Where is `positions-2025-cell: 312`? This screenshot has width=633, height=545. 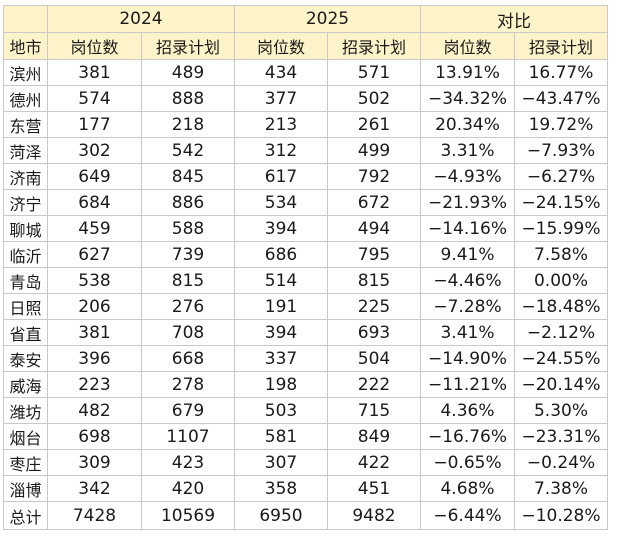 positions-2025-cell: 312 is located at coordinates (281, 150).